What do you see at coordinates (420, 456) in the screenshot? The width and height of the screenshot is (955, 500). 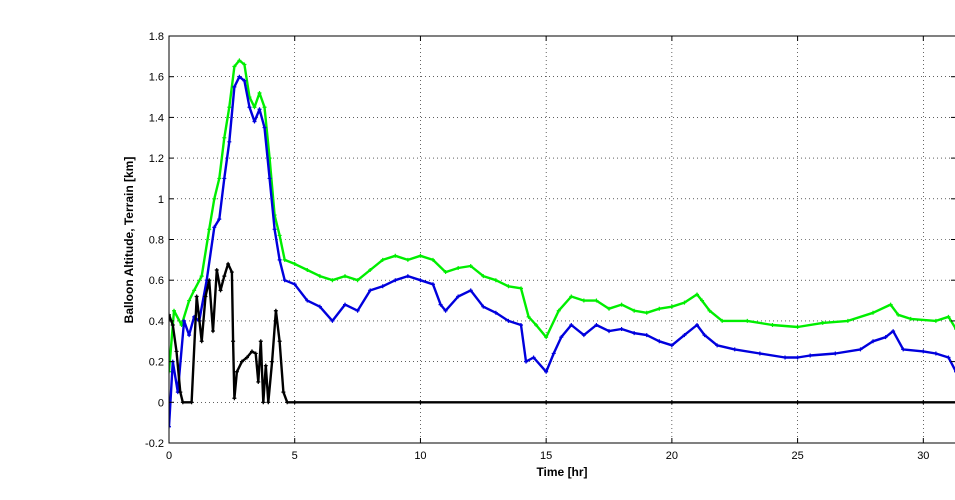 I see `x-tick-label: 10` at bounding box center [420, 456].